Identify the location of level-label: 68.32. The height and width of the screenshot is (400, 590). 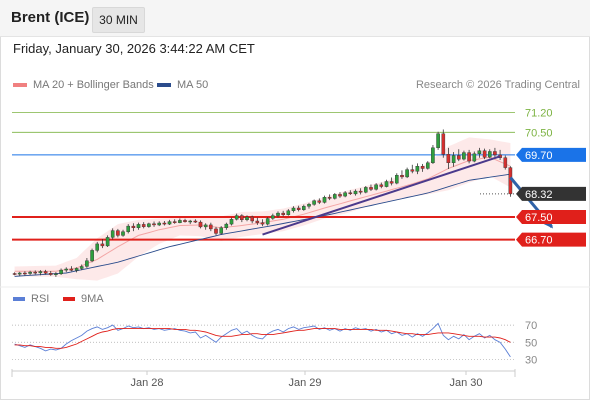
(539, 195).